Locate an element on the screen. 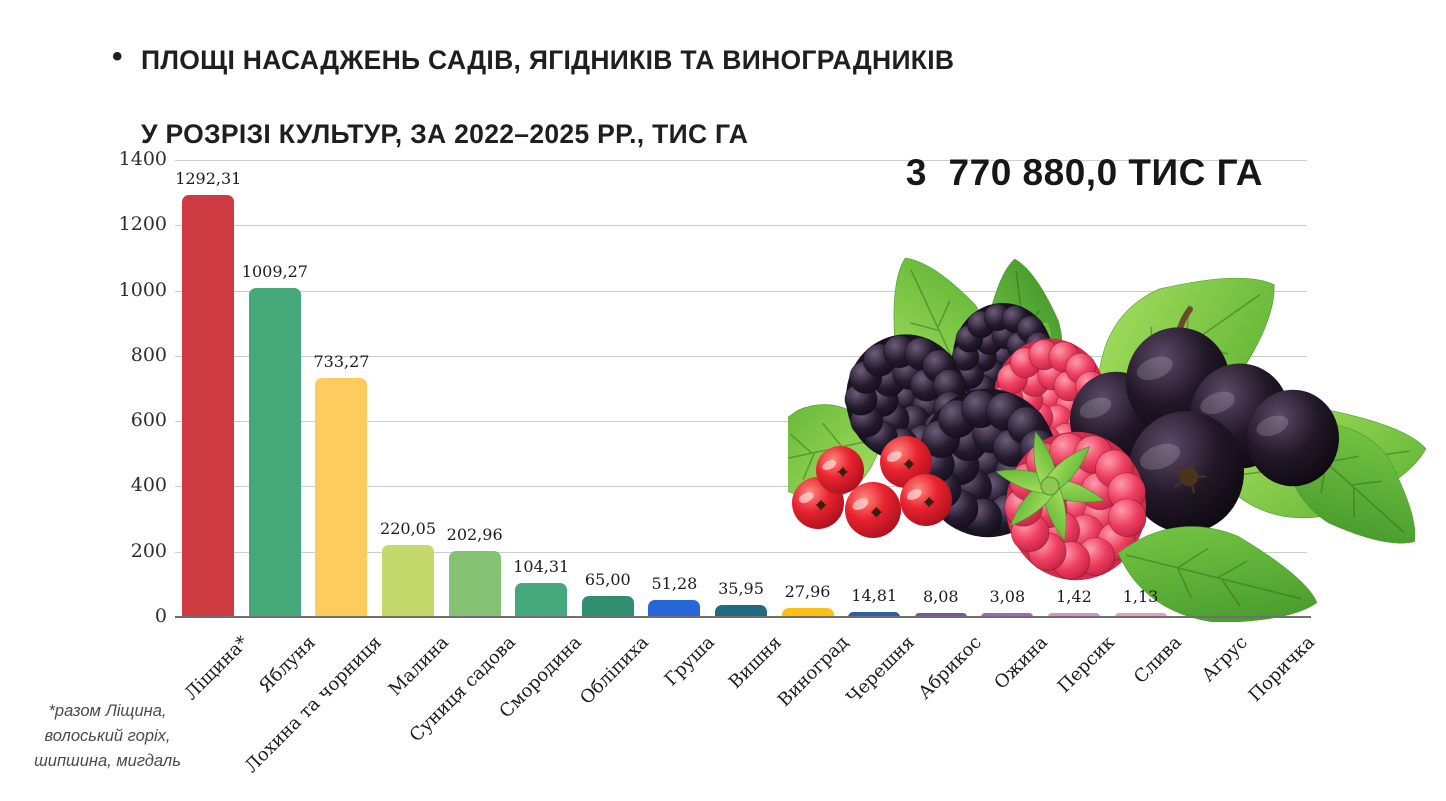  bar-value-label: 220,05 is located at coordinates (408, 529).